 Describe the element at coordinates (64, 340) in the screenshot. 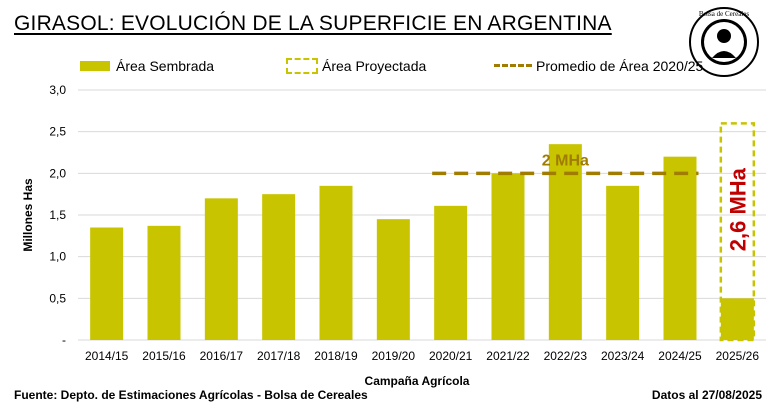

I see `y-tick-label: -` at that location.